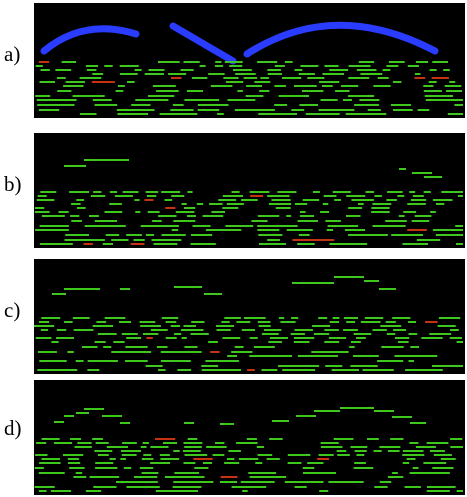 The height and width of the screenshot is (497, 467). Describe the element at coordinates (13, 428) in the screenshot. I see `panel-d-label: d)` at that location.